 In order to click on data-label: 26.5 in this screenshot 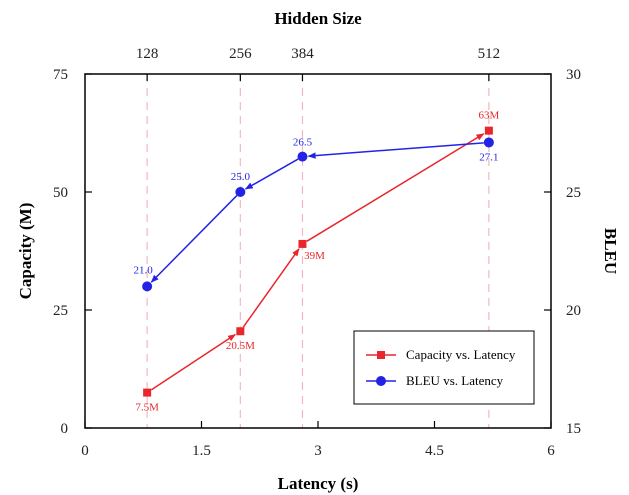, I will do `click(303, 143)`.